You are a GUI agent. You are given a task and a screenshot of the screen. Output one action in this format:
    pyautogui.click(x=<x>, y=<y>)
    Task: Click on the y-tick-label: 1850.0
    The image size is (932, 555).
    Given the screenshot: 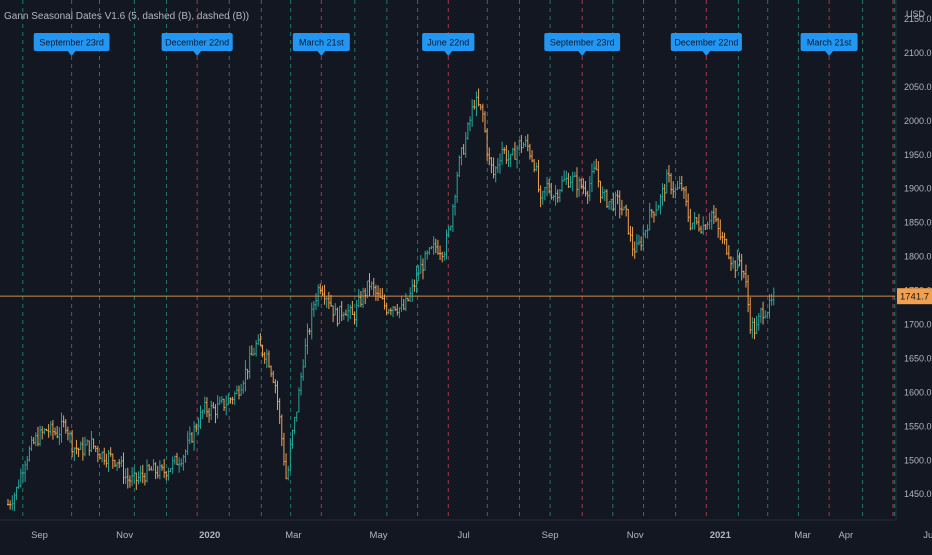 What is the action you would take?
    pyautogui.click(x=918, y=223)
    